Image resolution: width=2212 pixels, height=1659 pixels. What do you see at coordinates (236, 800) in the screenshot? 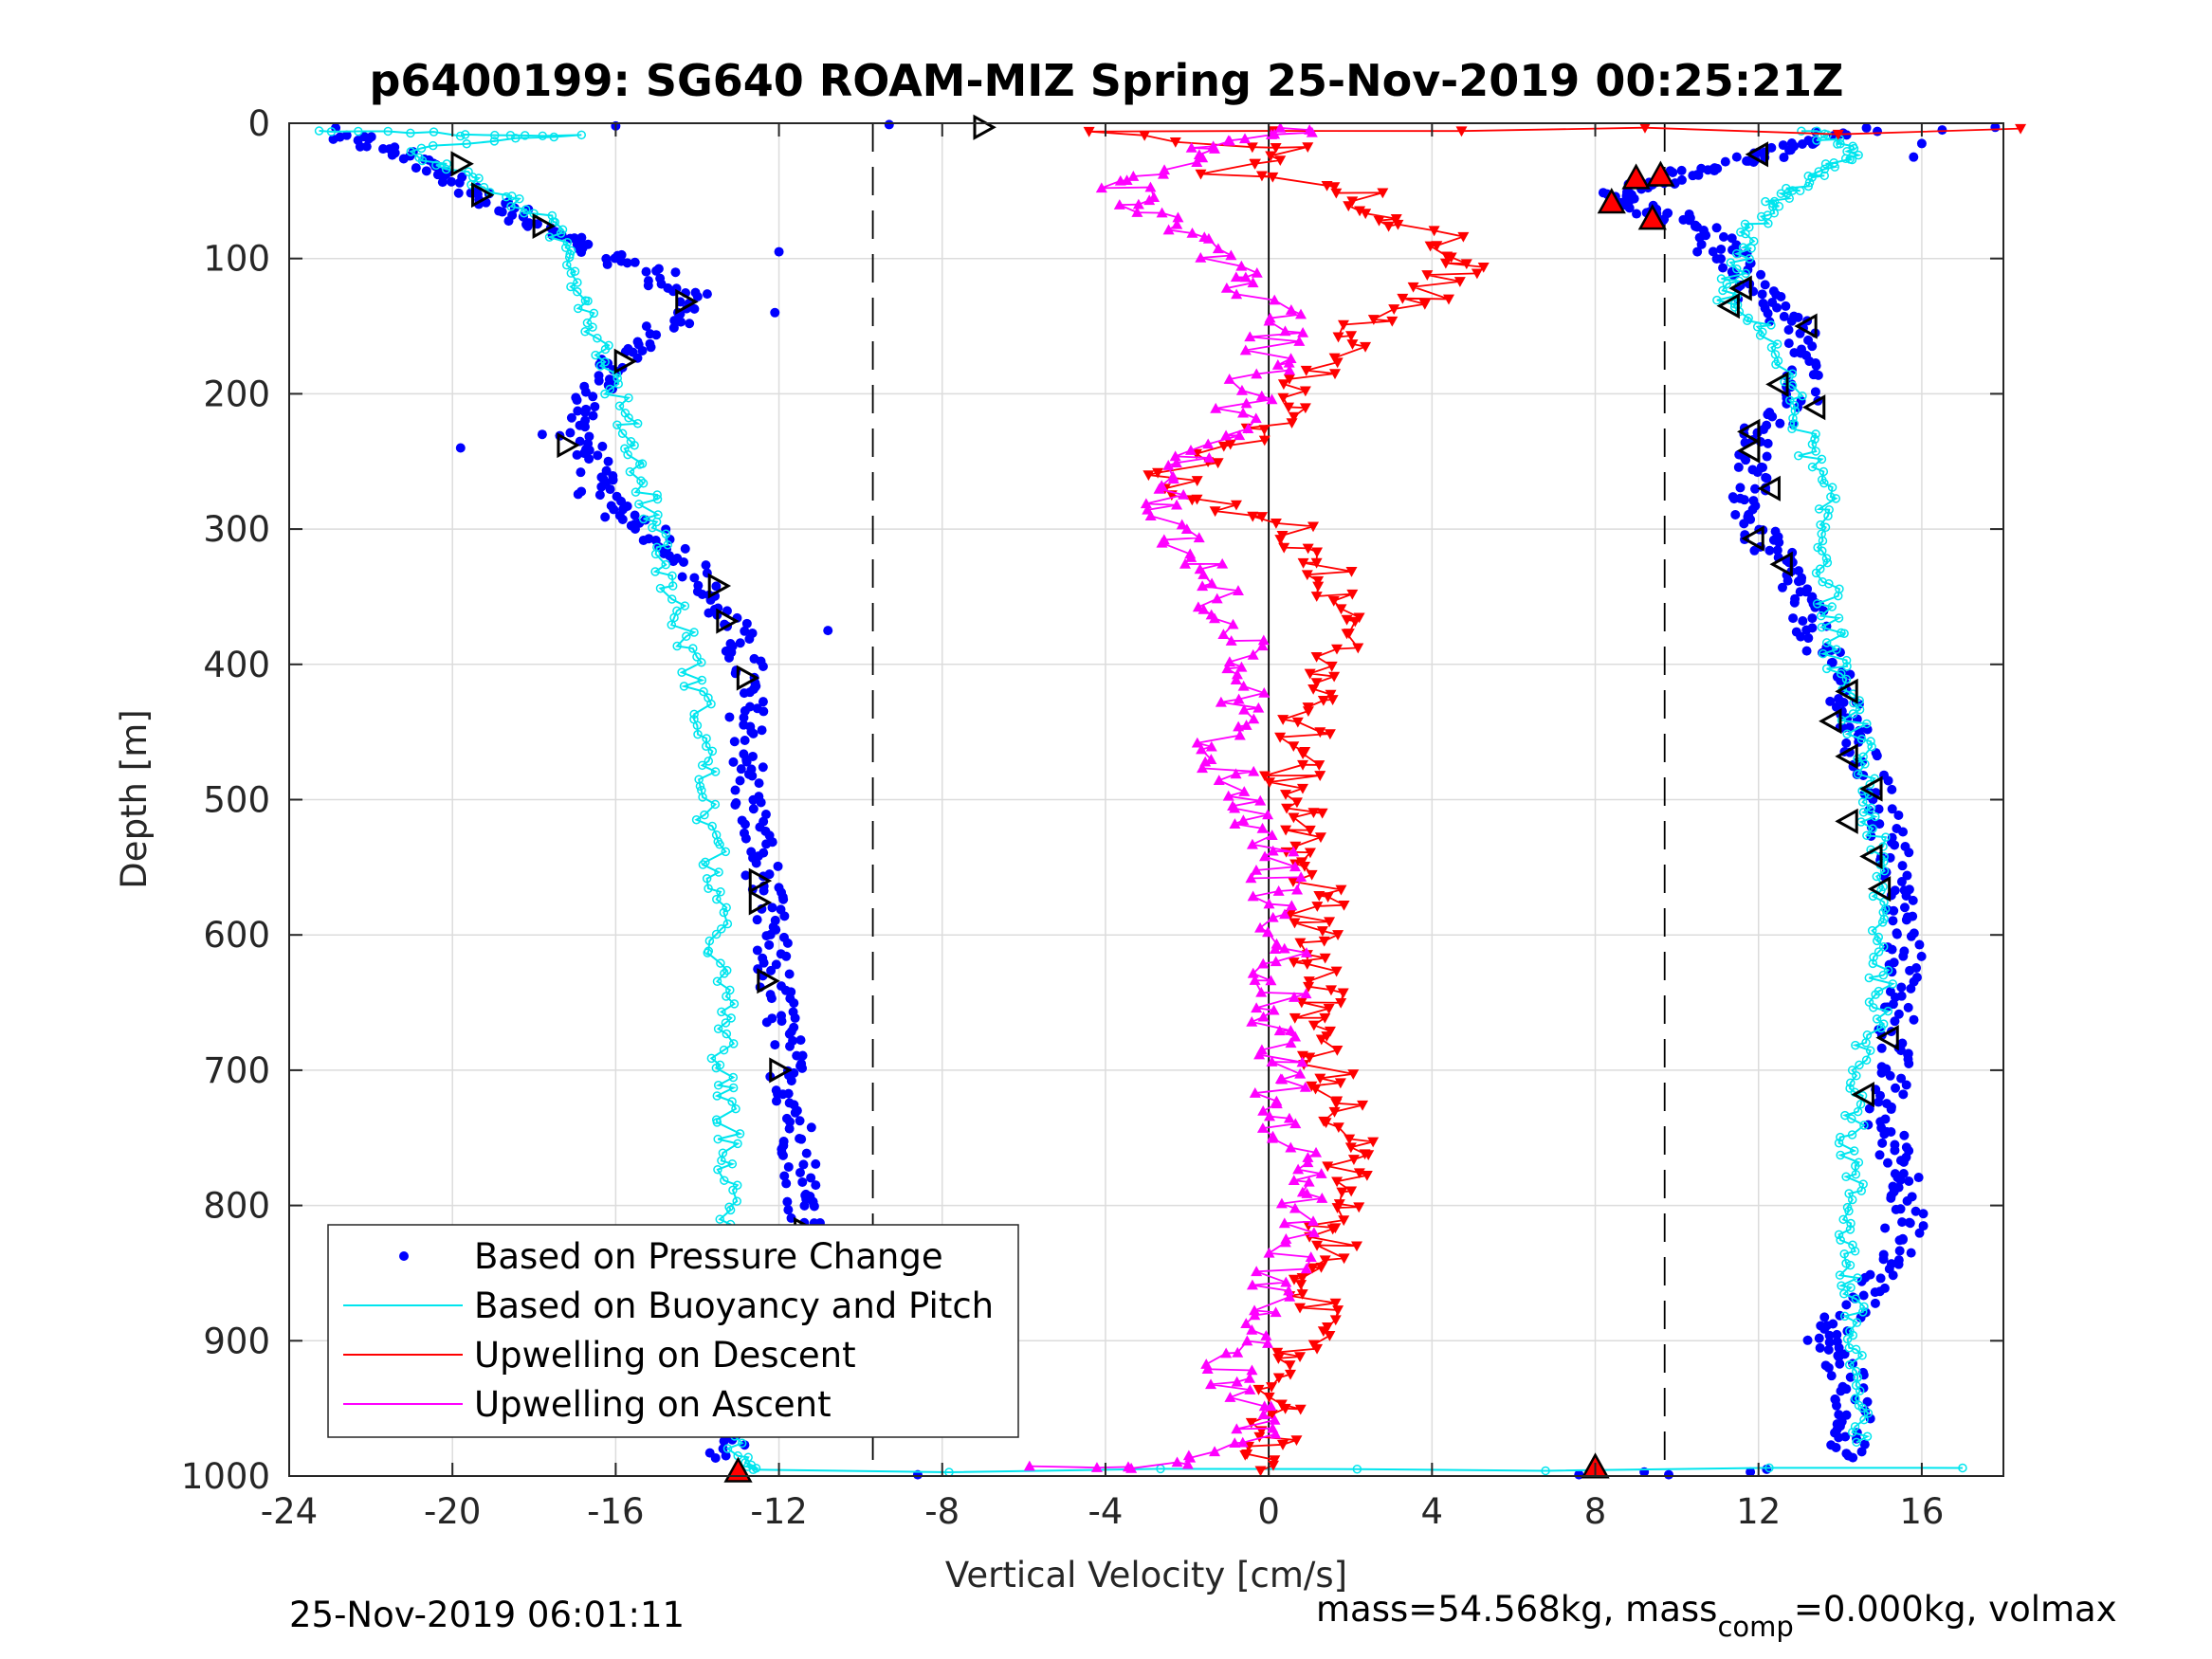
I see `y-tick-label: 500` at bounding box center [236, 800].